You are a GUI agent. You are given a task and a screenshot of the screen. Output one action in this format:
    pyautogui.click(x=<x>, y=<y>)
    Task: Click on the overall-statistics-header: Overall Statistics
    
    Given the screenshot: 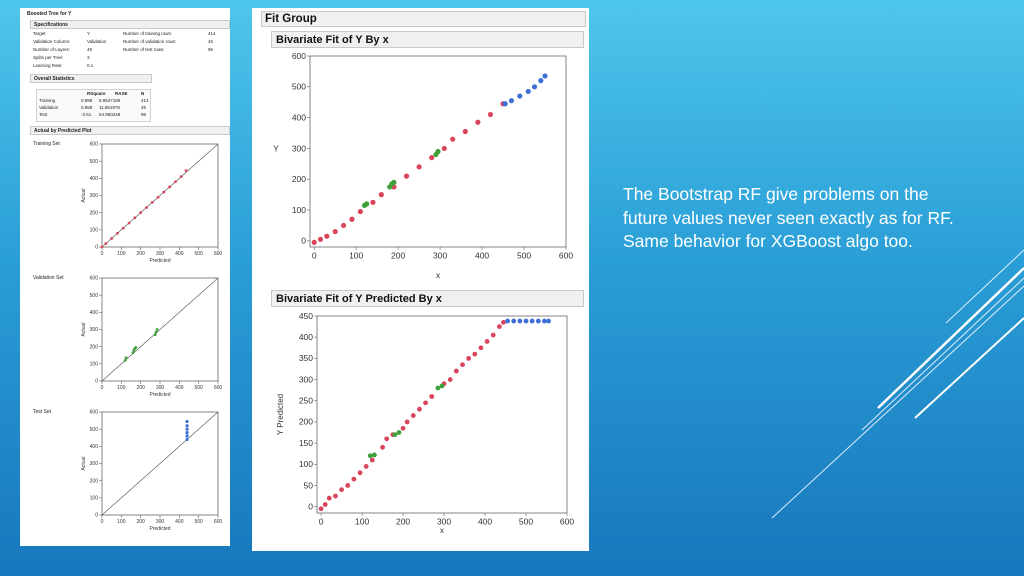 What is the action you would take?
    pyautogui.click(x=91, y=78)
    